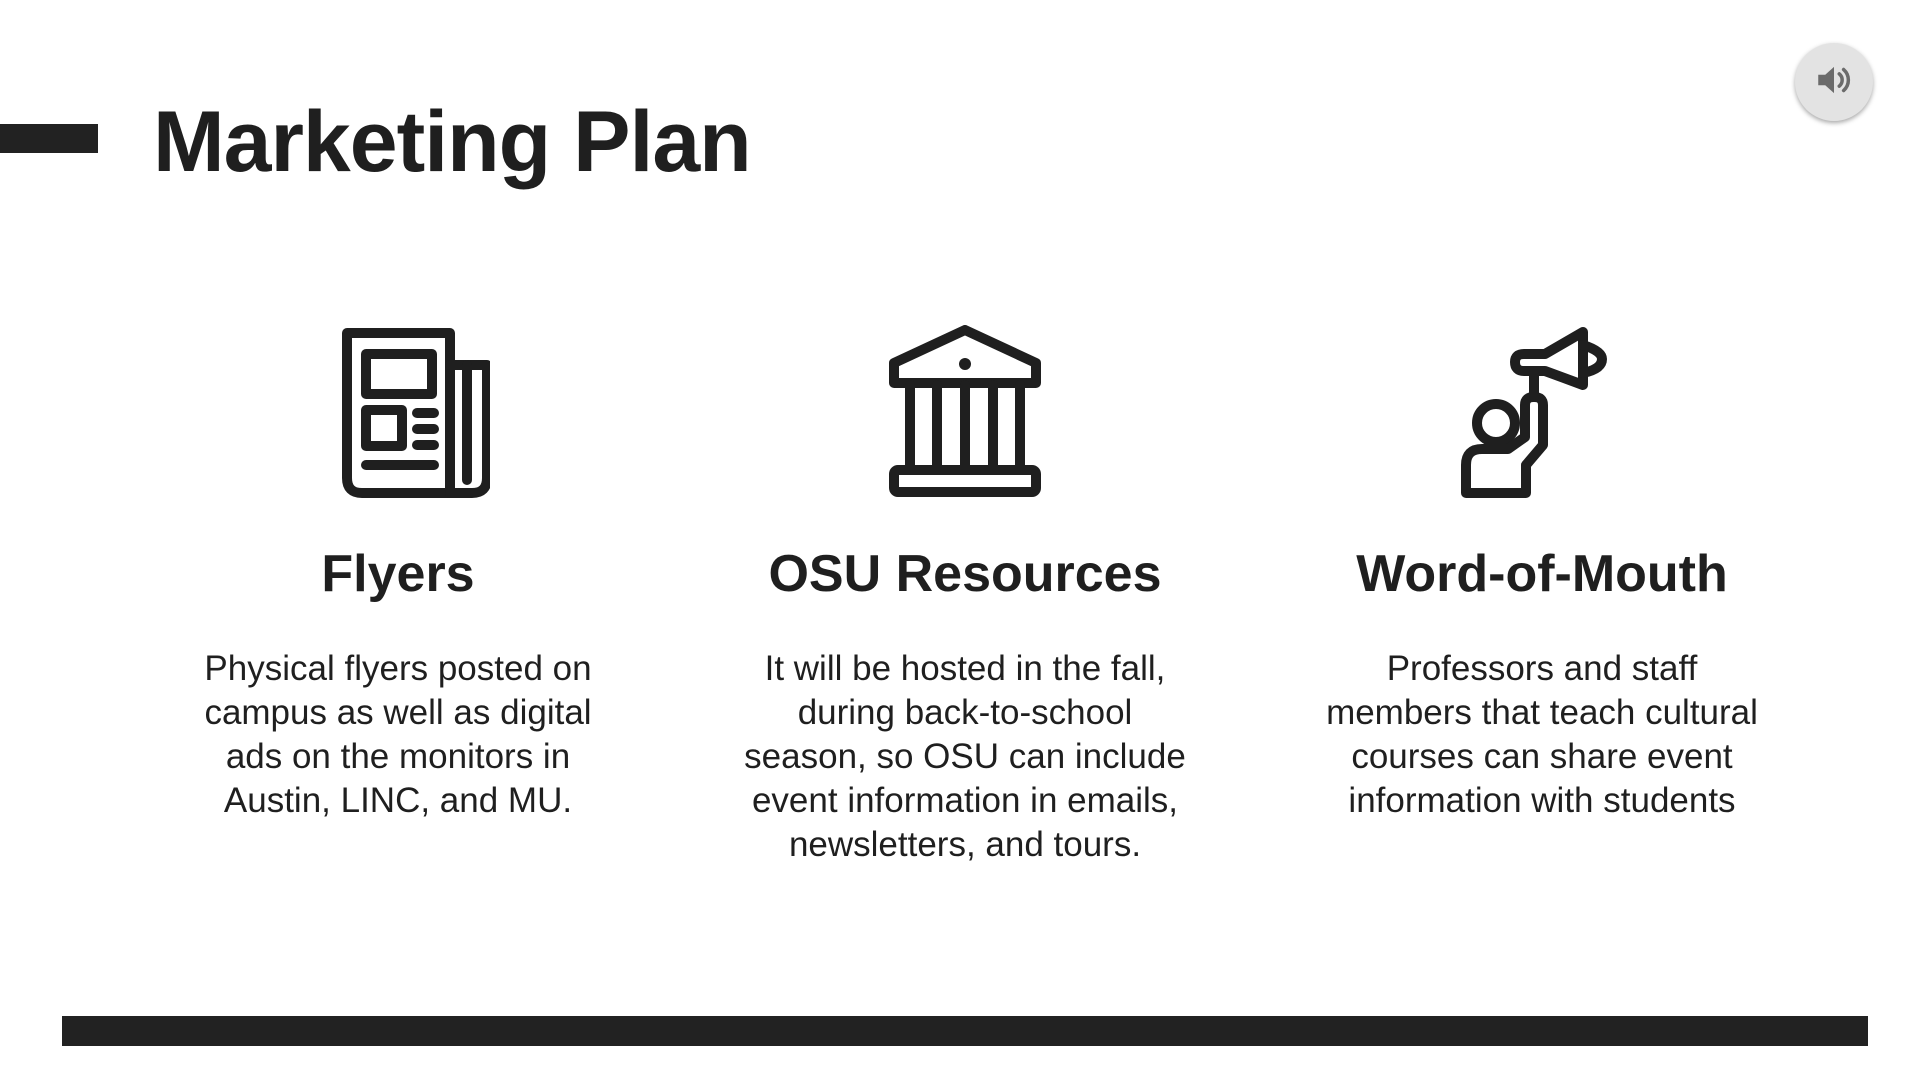 The height and width of the screenshot is (1080, 1920). I want to click on speaker-volume-icon, so click(1834, 82).